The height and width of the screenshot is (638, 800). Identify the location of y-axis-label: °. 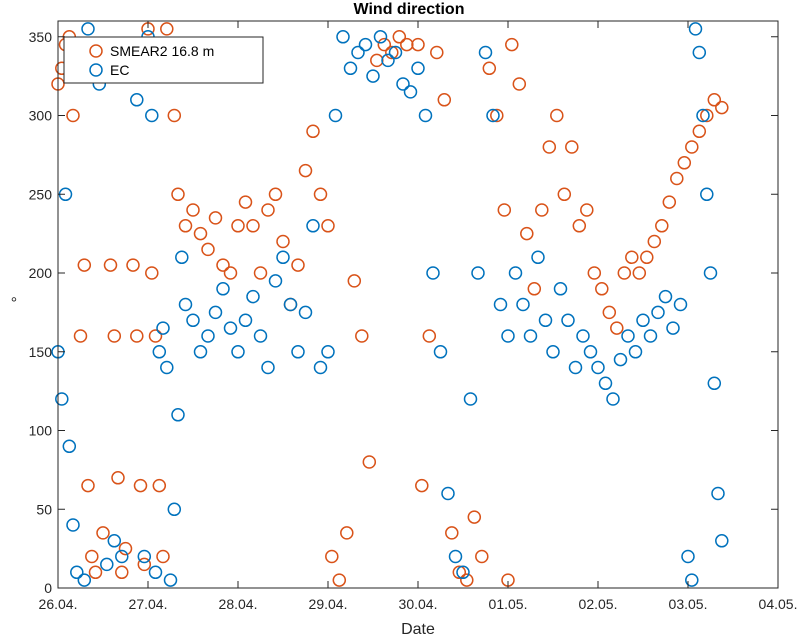
(14, 303).